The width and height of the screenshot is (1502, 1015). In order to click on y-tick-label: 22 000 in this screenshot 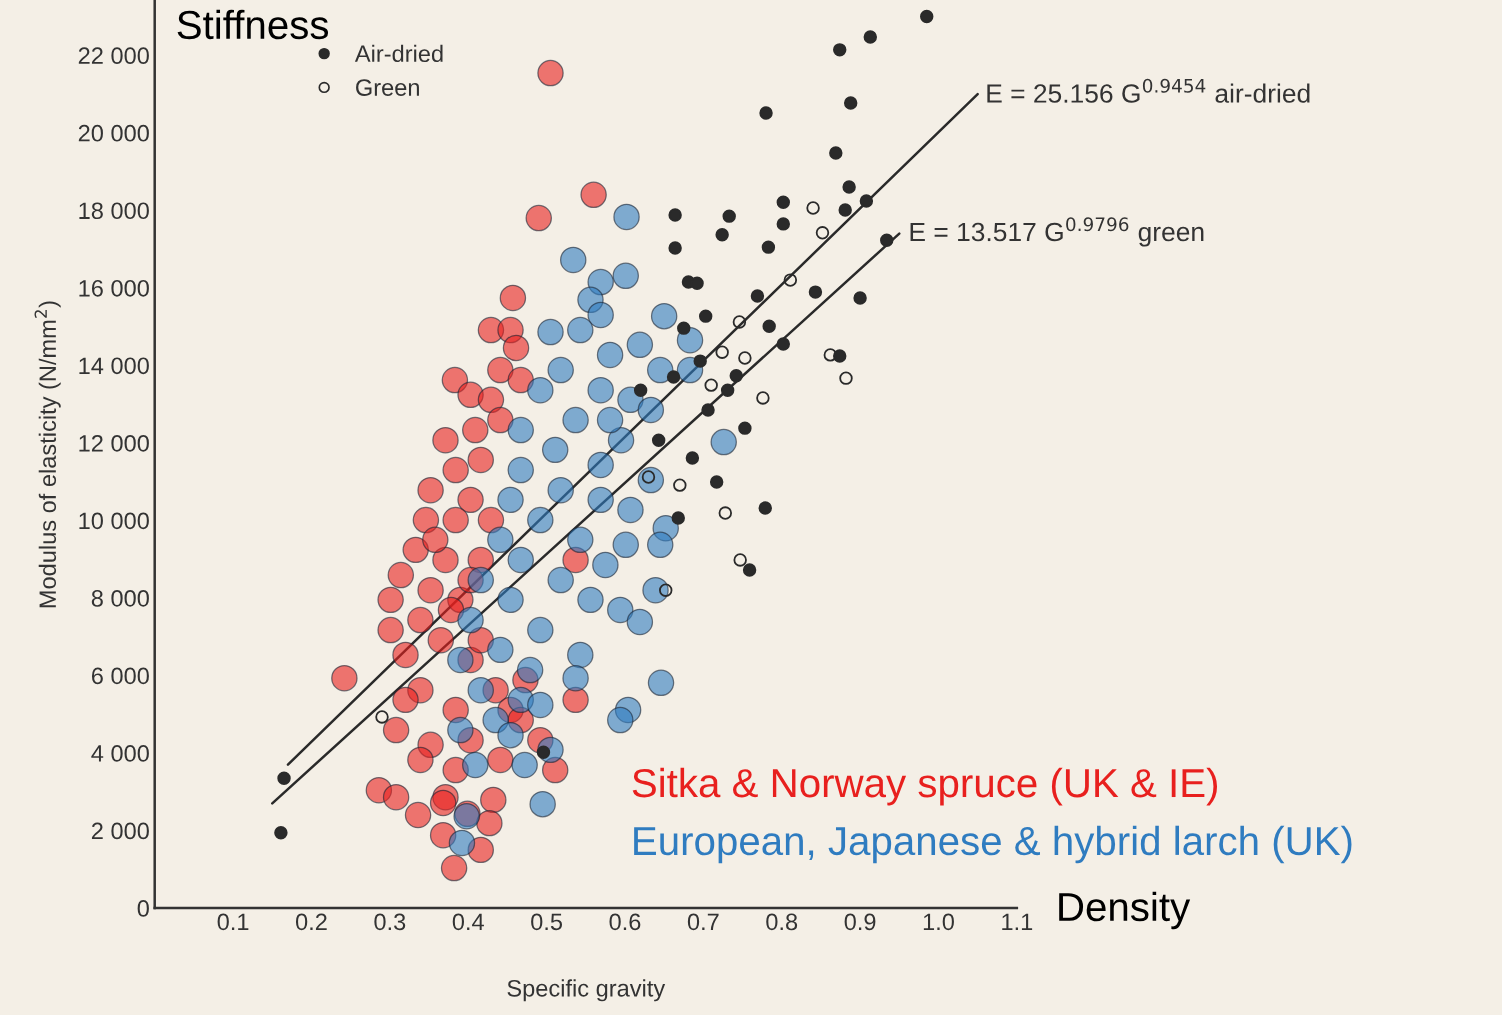, I will do `click(113, 56)`.